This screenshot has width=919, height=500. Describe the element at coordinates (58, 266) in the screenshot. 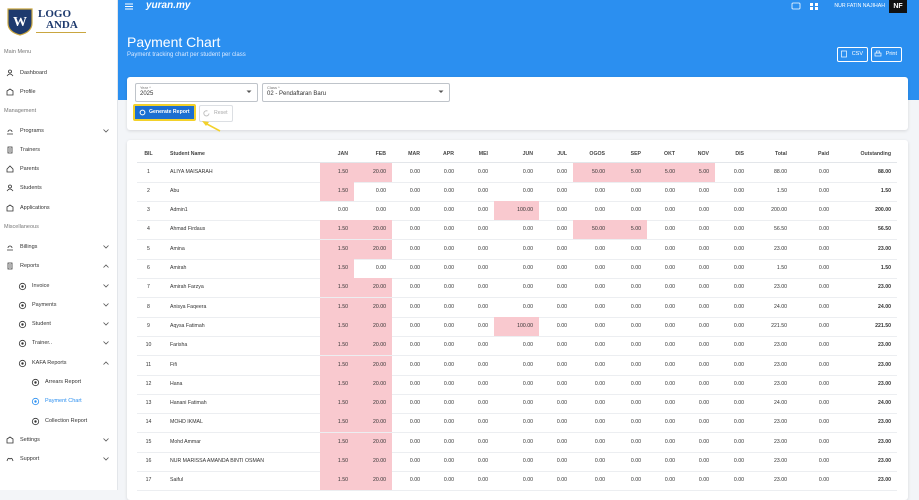

I see `menu-item: Reports` at that location.